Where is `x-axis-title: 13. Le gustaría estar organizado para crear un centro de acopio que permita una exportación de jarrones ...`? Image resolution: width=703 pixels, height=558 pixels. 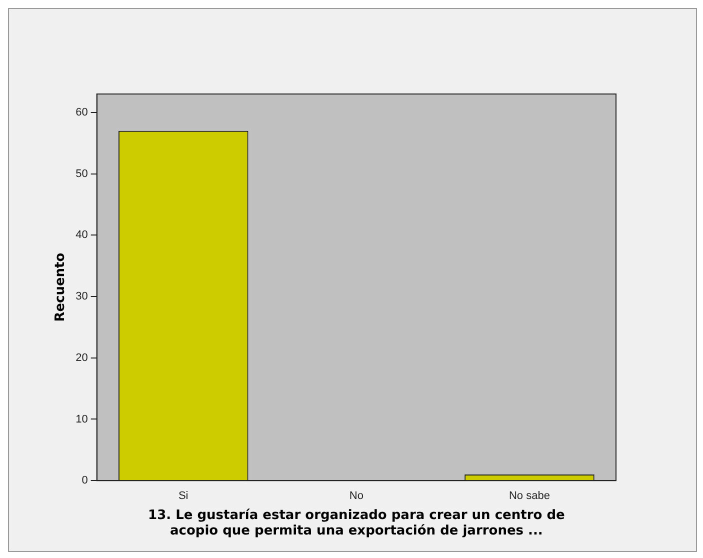
x-axis-title: 13. Le gustaría estar organizado para crear un centro de acopio que permita una exportación de jarrones ... is located at coordinates (356, 523).